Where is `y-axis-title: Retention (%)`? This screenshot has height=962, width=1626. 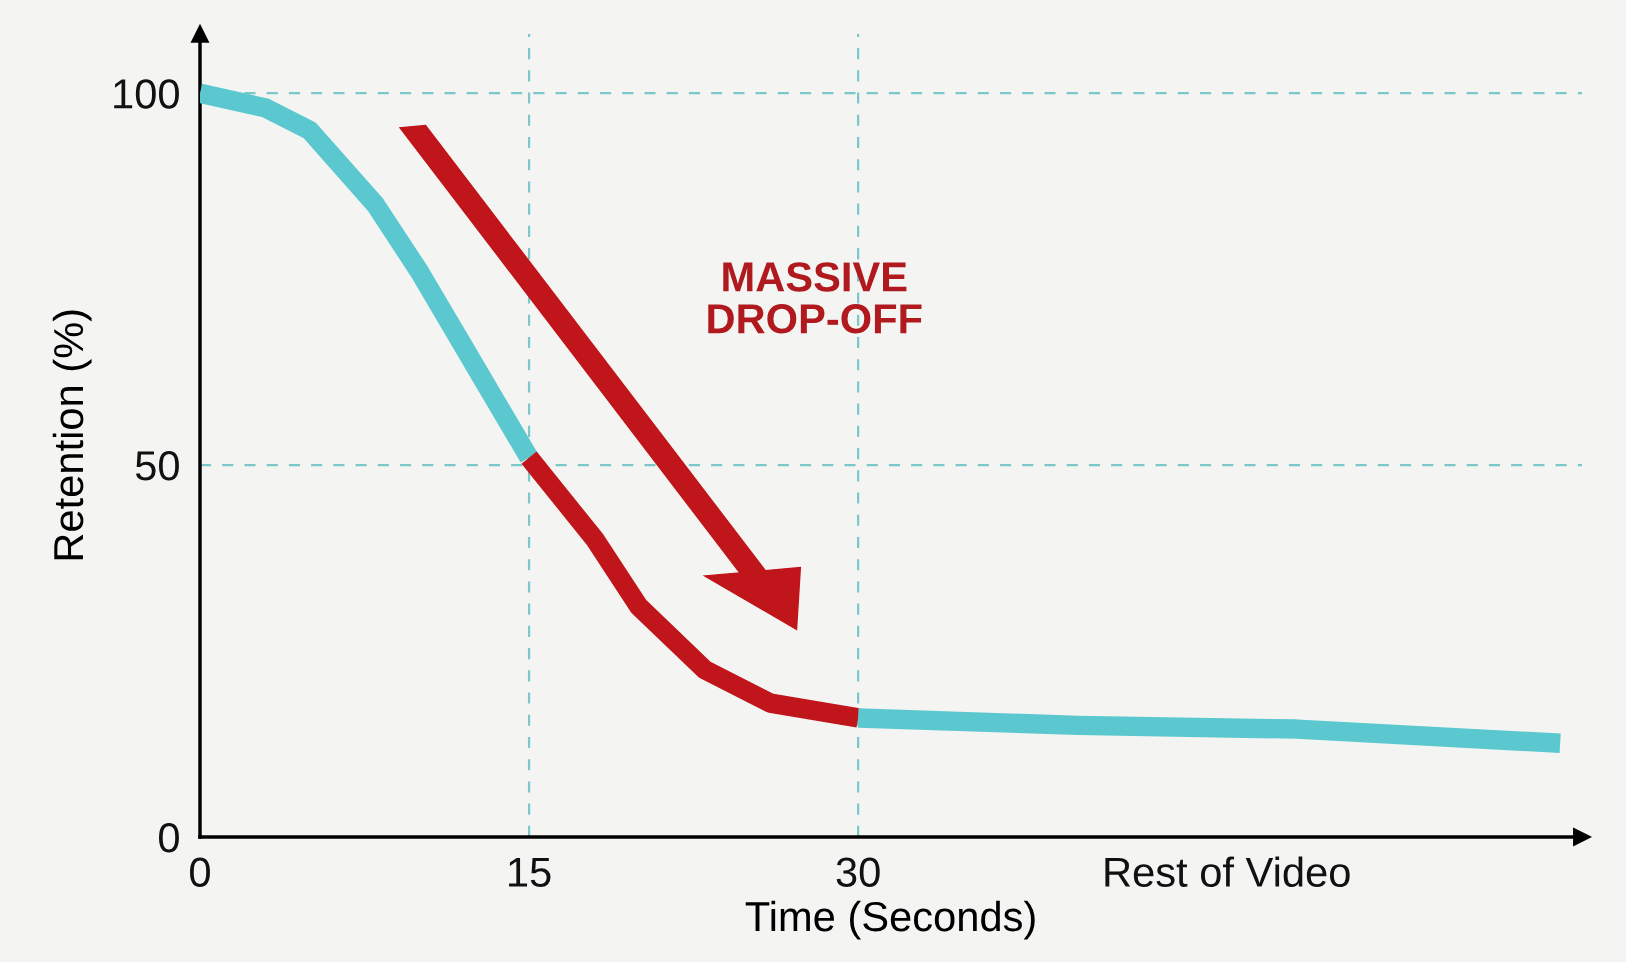
y-axis-title: Retention (%) is located at coordinates (72, 435).